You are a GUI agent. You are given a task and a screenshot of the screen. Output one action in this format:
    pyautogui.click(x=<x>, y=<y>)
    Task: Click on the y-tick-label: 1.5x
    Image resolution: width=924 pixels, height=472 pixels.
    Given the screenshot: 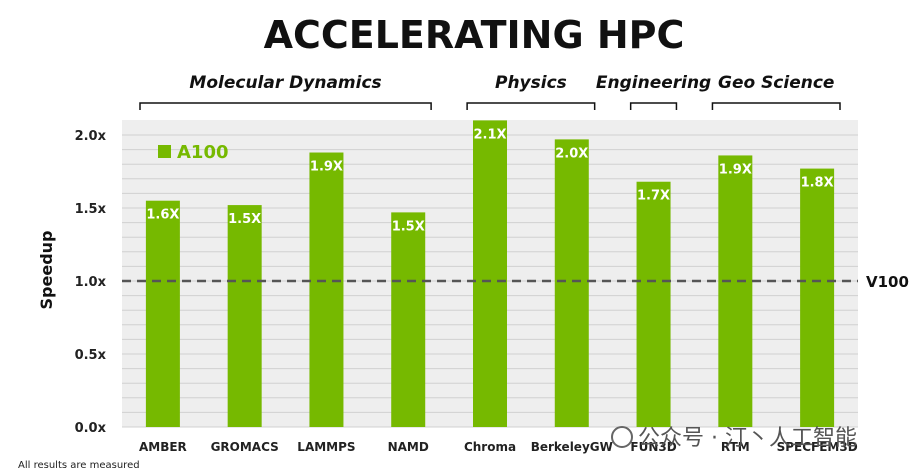 What is the action you would take?
    pyautogui.click(x=91, y=209)
    